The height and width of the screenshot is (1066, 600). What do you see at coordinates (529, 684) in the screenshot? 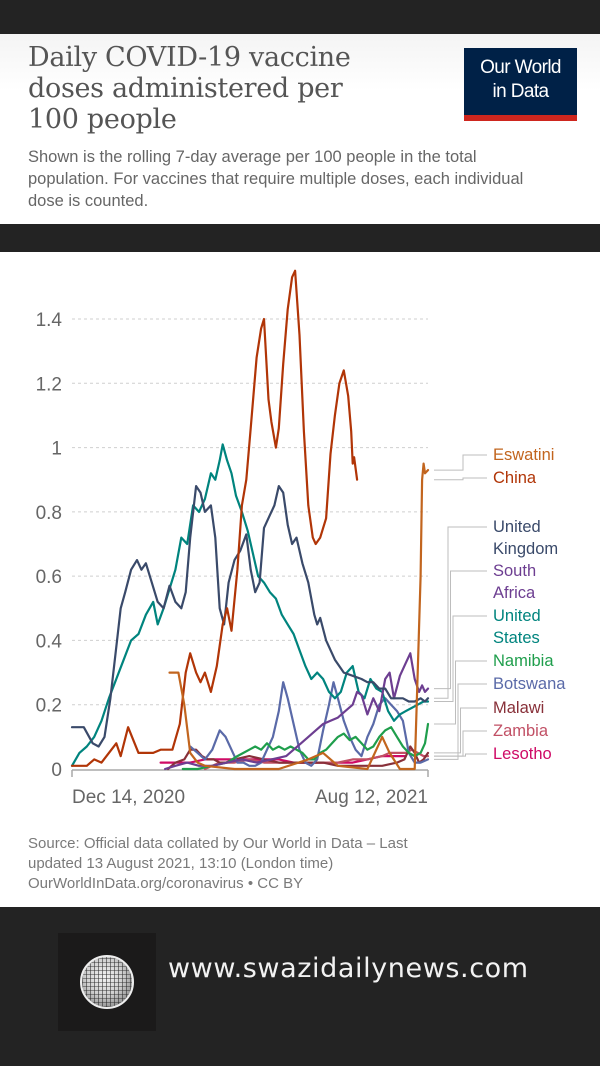
I see `legend-label-botswana: Botswana` at bounding box center [529, 684].